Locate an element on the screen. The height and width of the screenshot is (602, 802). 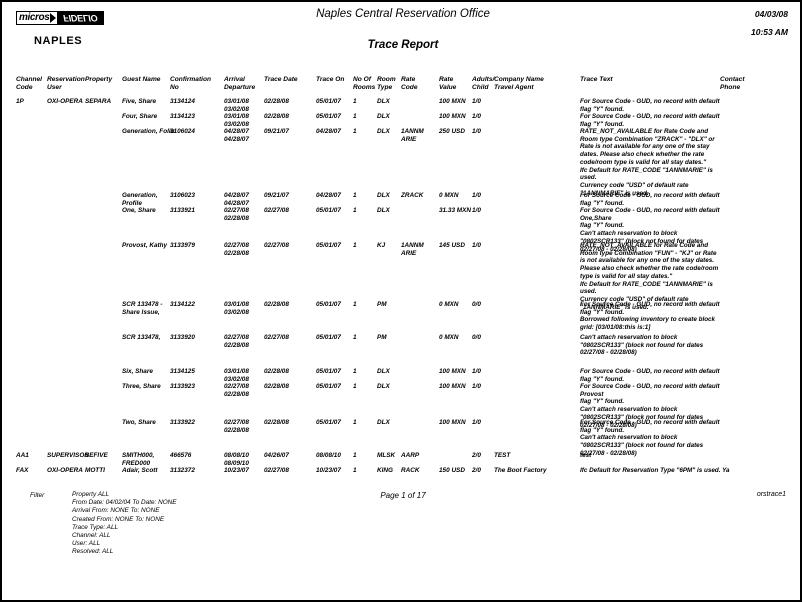
report-date: 04/03/08 is located at coordinates (771, 14).